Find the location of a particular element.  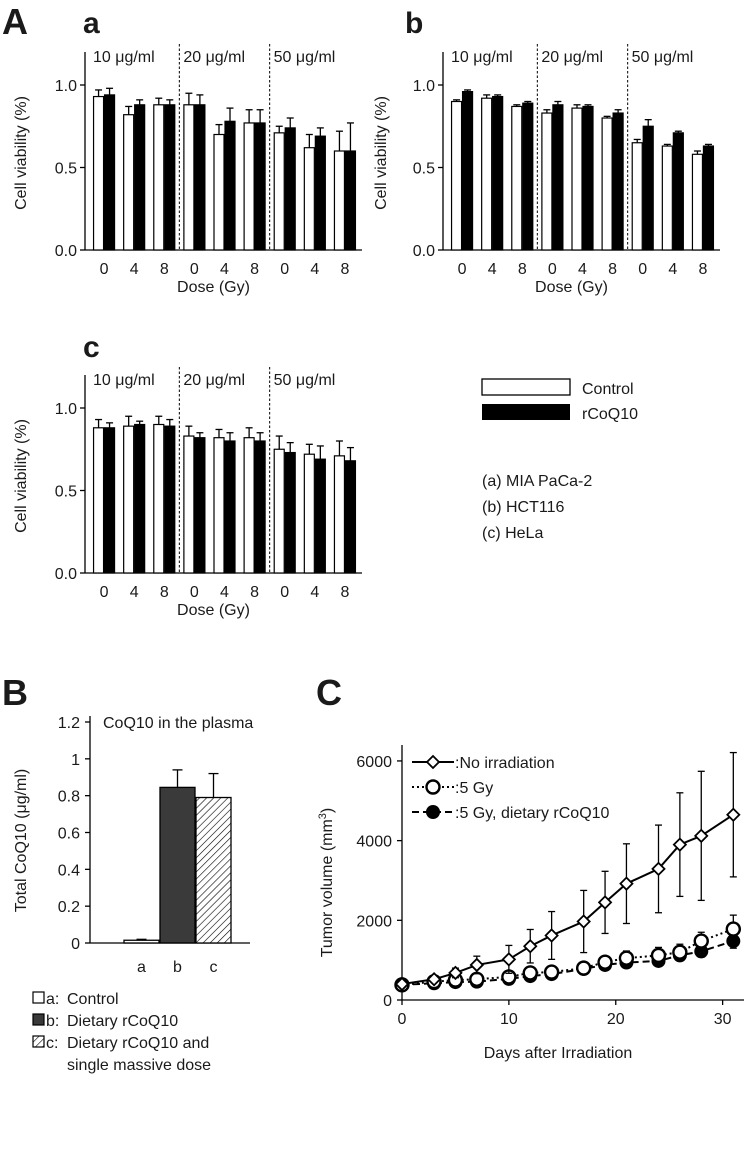

legend-key: c: is located at coordinates (52, 1043).